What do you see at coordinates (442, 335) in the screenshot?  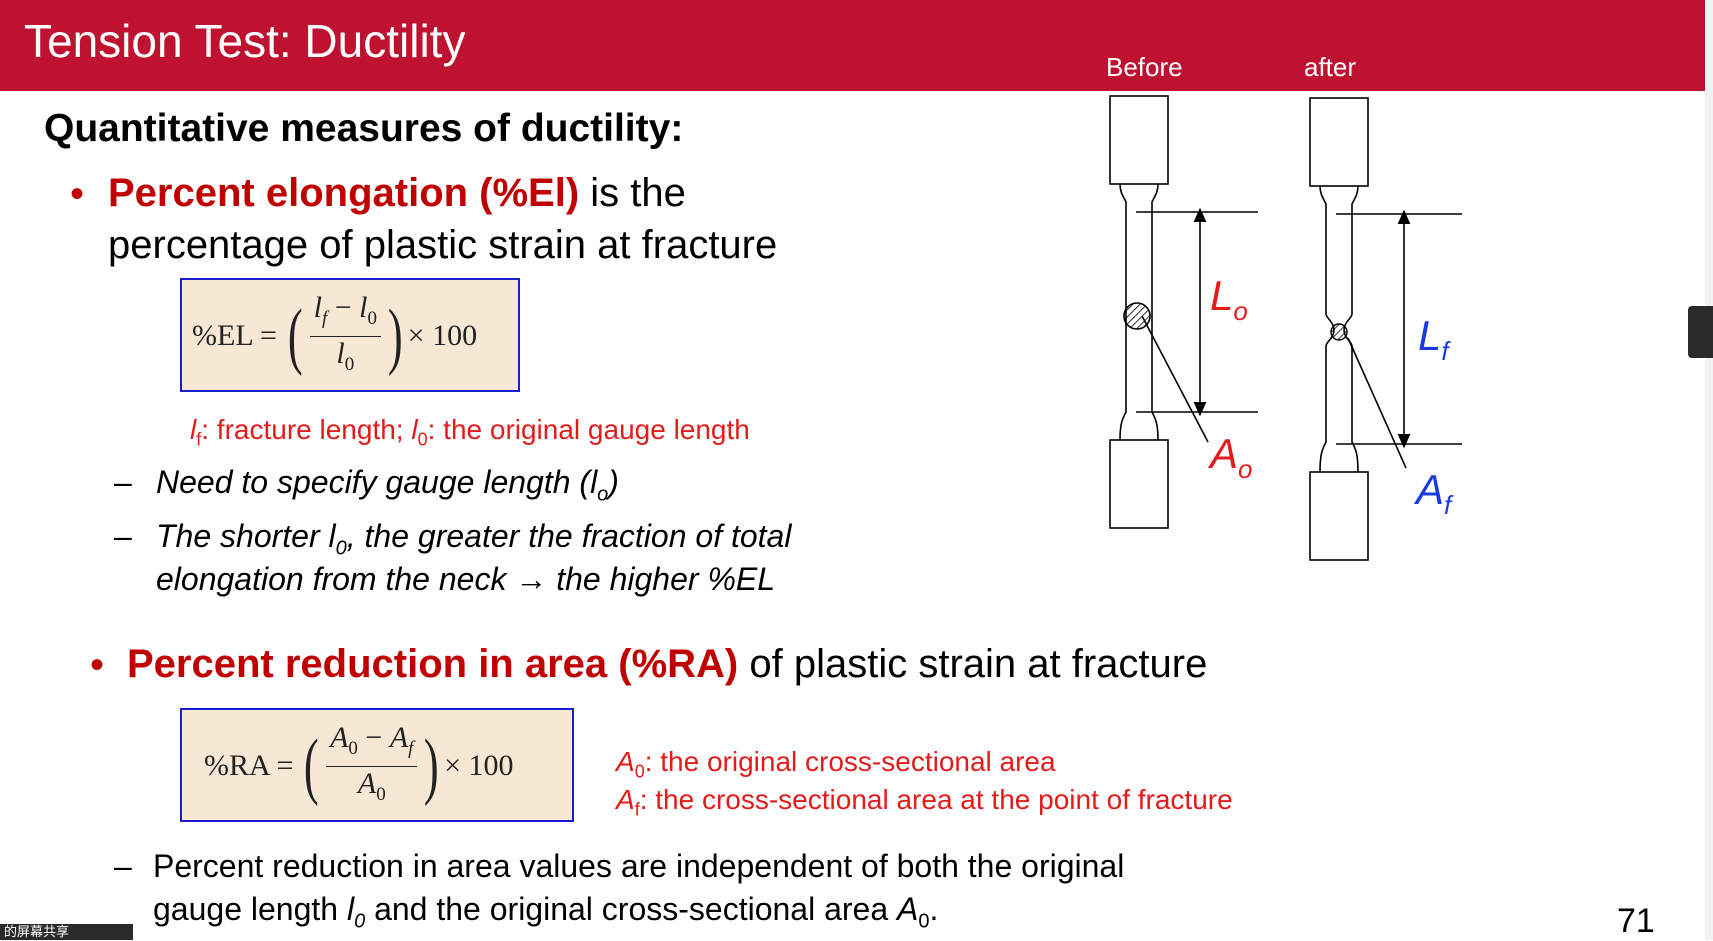 I see `formula-multiplier: × 100` at bounding box center [442, 335].